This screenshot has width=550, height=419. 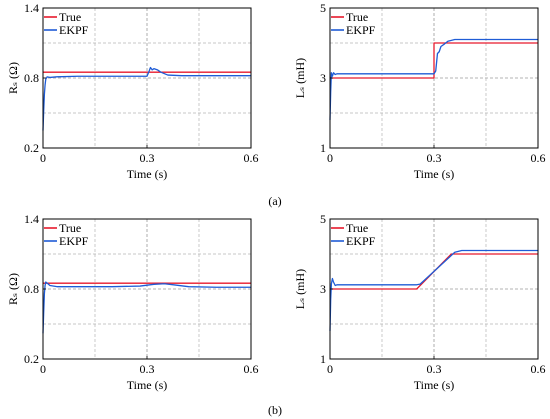 What do you see at coordinates (434, 60) in the screenshot?
I see `series-line-true` at bounding box center [434, 60].